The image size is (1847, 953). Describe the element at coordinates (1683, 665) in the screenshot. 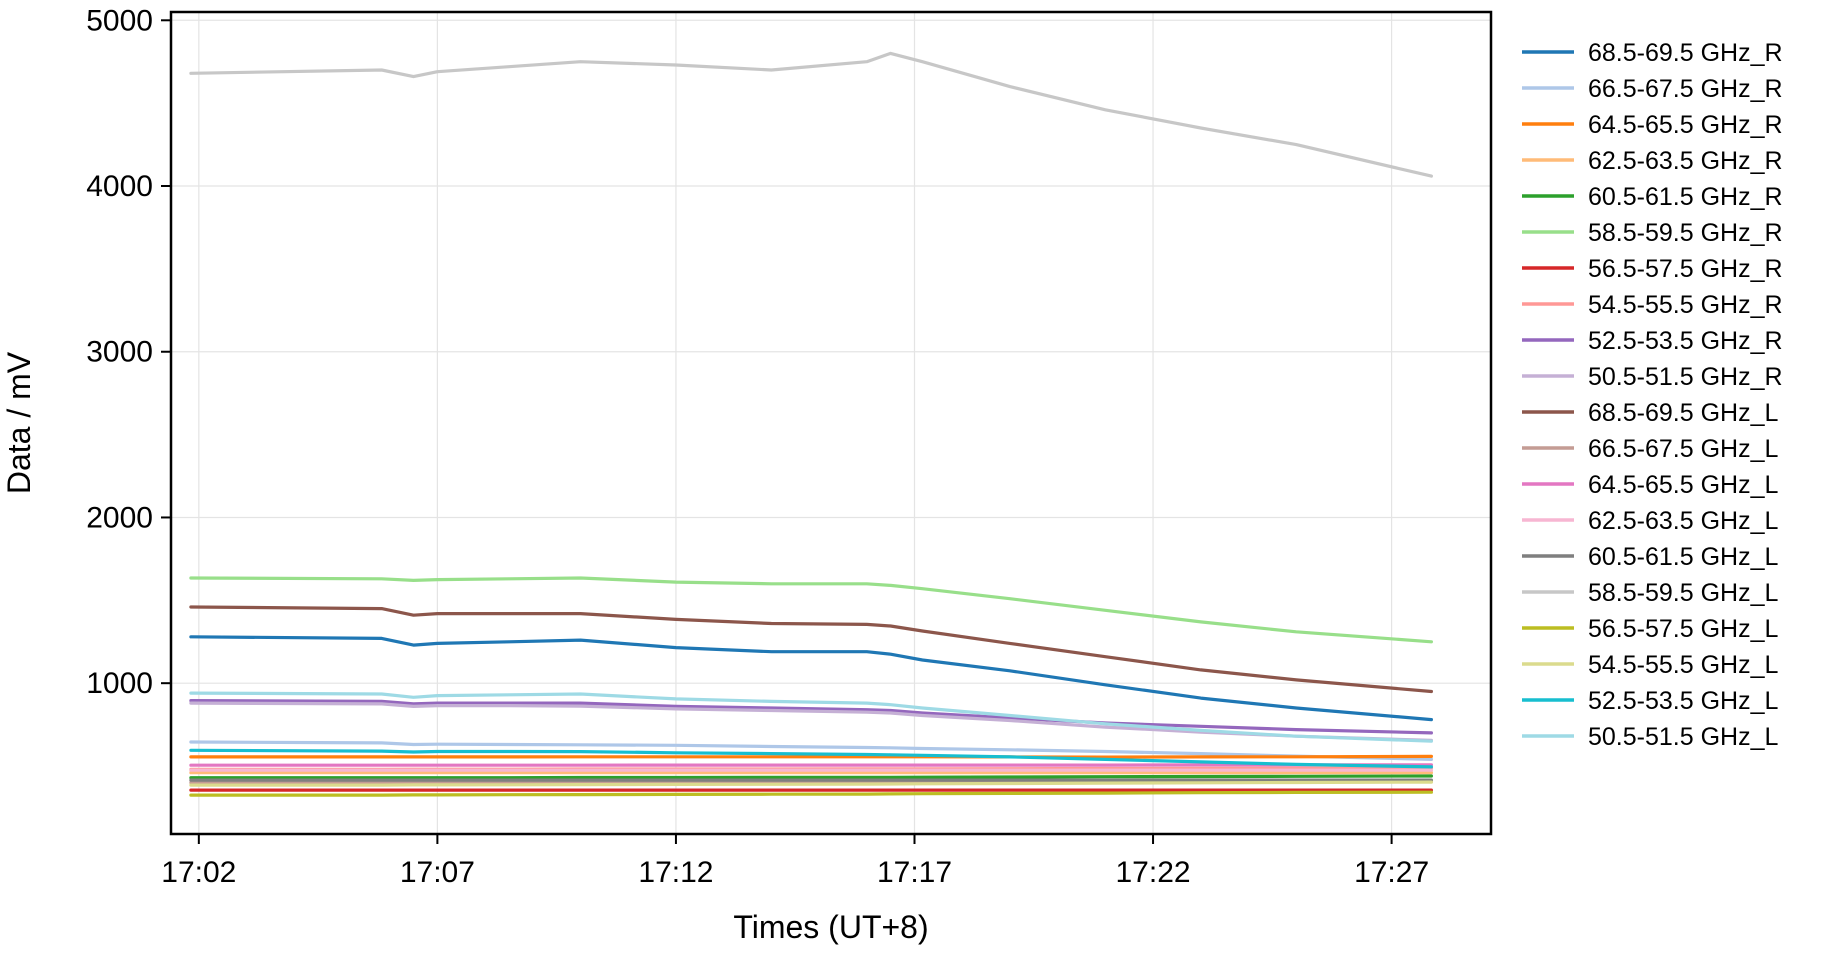

I see `legend-label: 54.5-55.5 GHz_L` at that location.